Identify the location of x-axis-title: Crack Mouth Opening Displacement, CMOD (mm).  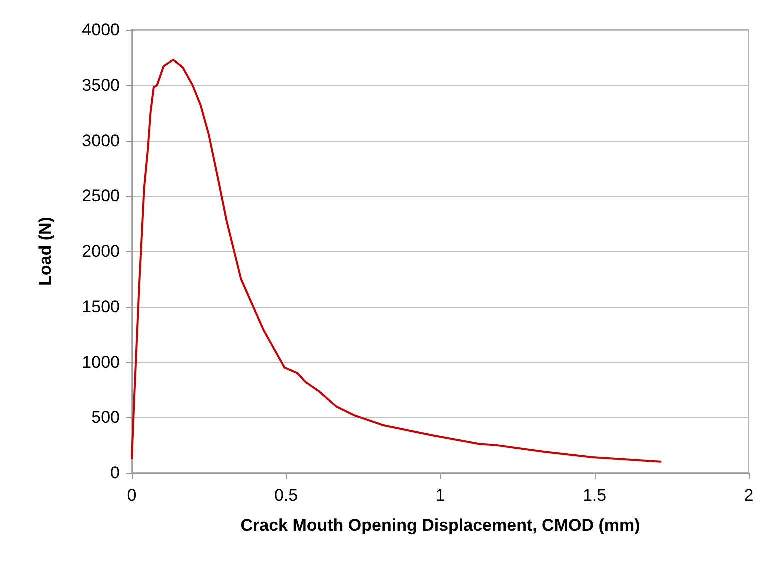
(440, 525).